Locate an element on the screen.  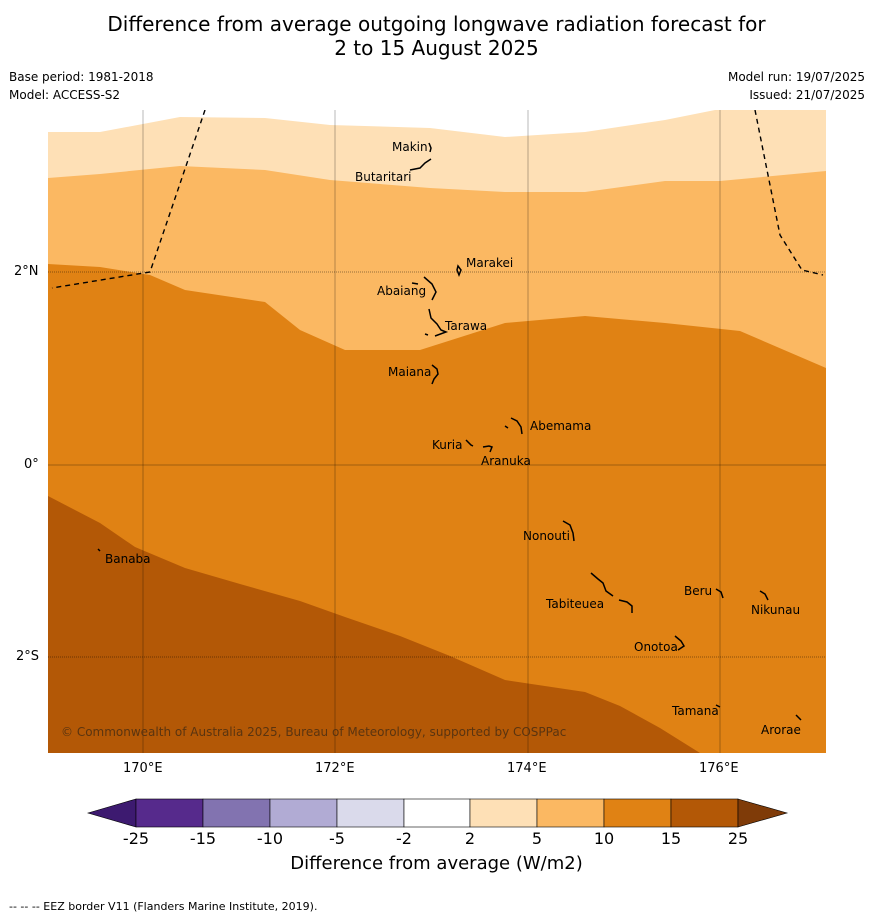
label-kuria: Kuria is located at coordinates (447, 445).